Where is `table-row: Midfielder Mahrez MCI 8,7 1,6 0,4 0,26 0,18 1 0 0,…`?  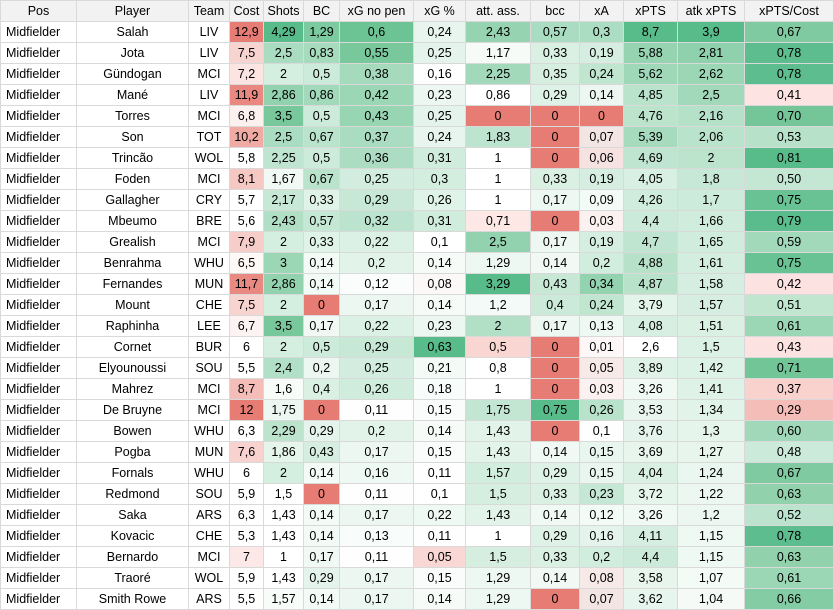 table-row: Midfielder Mahrez MCI 8,7 1,6 0,4 0,26 0,18 1 0 0,… is located at coordinates (416, 389).